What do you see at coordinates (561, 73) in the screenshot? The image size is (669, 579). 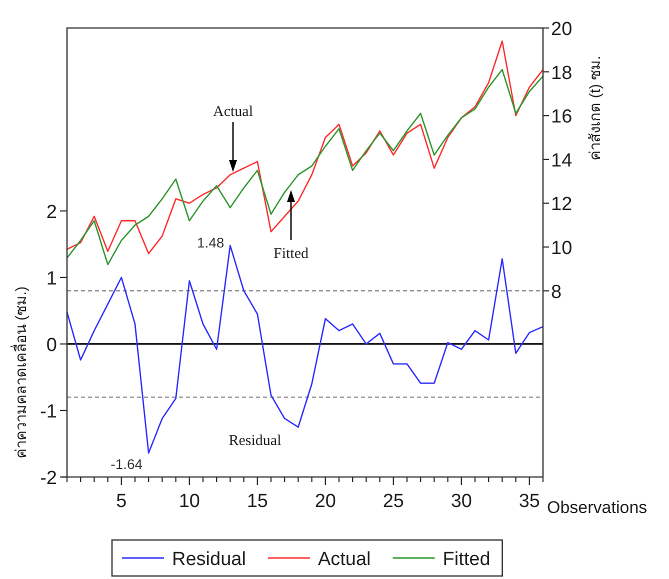 I see `y2-tick-label: 18` at bounding box center [561, 73].